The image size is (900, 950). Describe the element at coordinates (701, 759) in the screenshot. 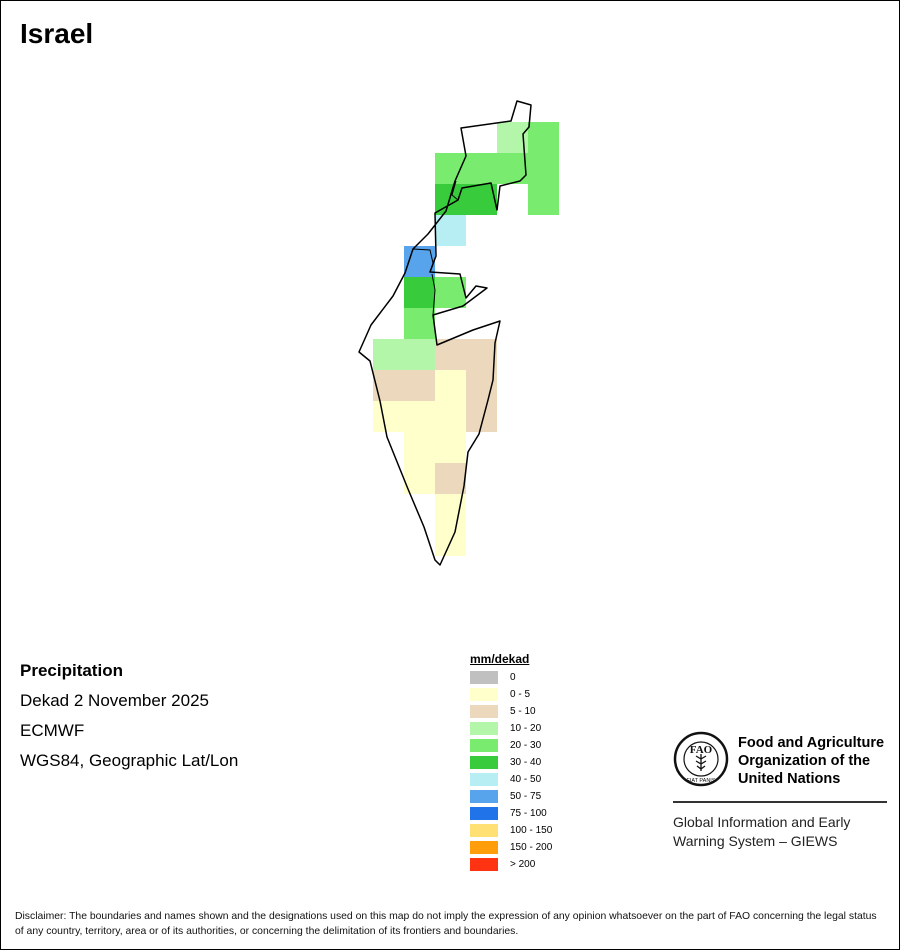

I see `fao-logo-icon: FAO FIAT PANIS` at that location.